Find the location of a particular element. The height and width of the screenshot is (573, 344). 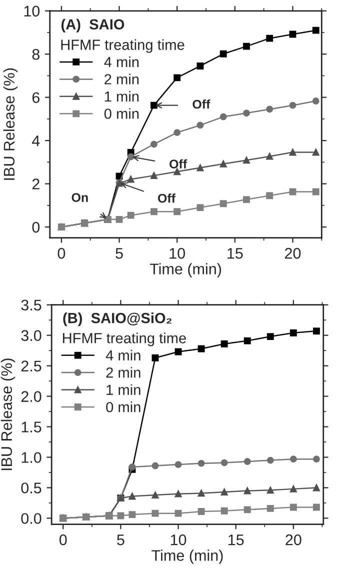

y-tick-label: 2.5 is located at coordinates (31, 366).